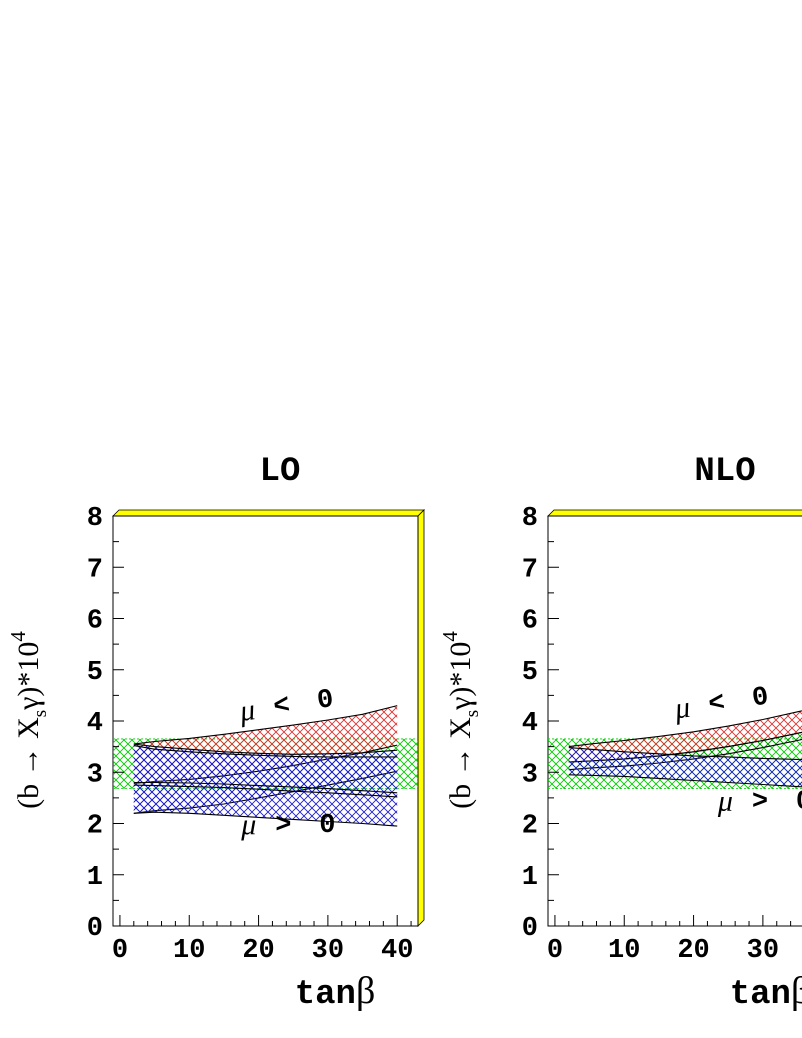 This screenshot has height=1038, width=802. I want to click on frame-right-edge, so click(421, 718).